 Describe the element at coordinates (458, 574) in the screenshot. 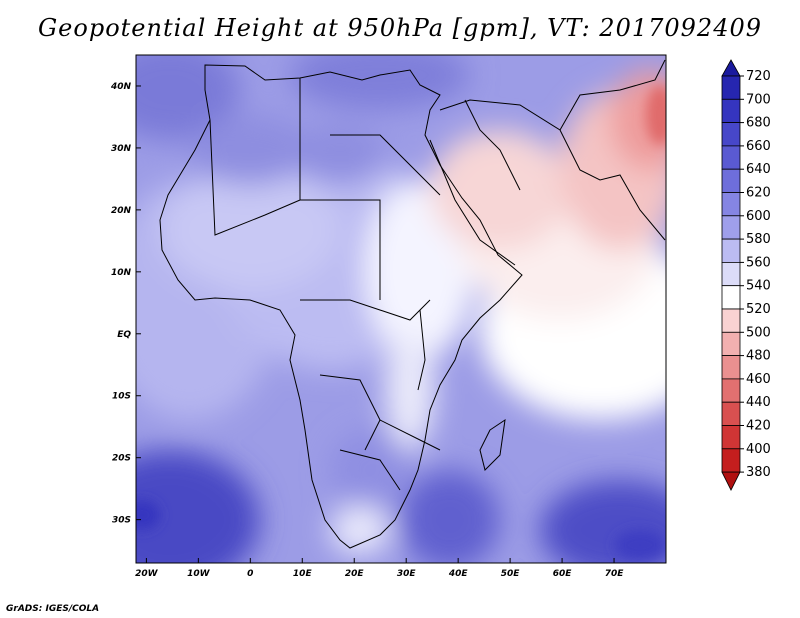

I see `lon-tick-label: 40E` at that location.